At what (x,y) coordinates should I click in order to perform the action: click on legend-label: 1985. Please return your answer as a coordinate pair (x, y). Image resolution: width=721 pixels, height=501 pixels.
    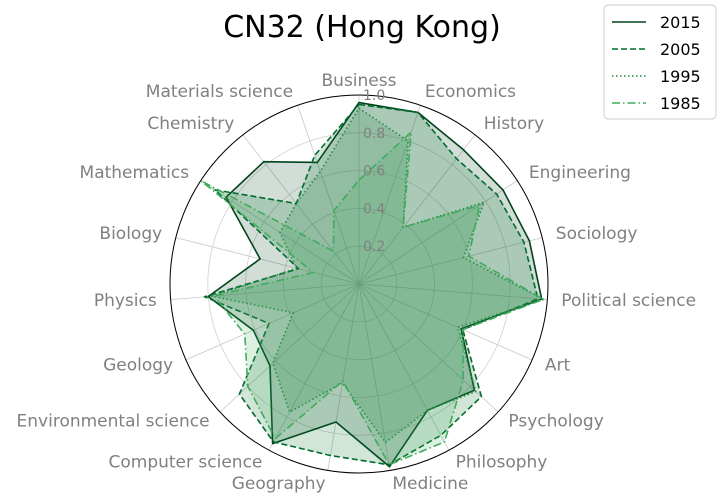
    Looking at the image, I should click on (680, 103).